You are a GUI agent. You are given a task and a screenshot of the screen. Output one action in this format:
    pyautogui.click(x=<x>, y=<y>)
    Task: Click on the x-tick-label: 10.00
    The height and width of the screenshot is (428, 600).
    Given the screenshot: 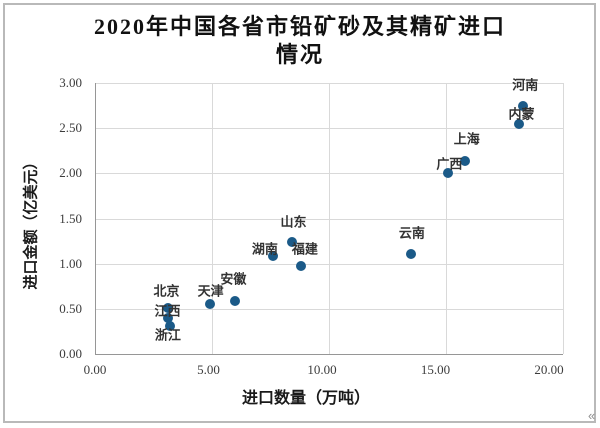 What is the action you would take?
    pyautogui.click(x=322, y=369)
    